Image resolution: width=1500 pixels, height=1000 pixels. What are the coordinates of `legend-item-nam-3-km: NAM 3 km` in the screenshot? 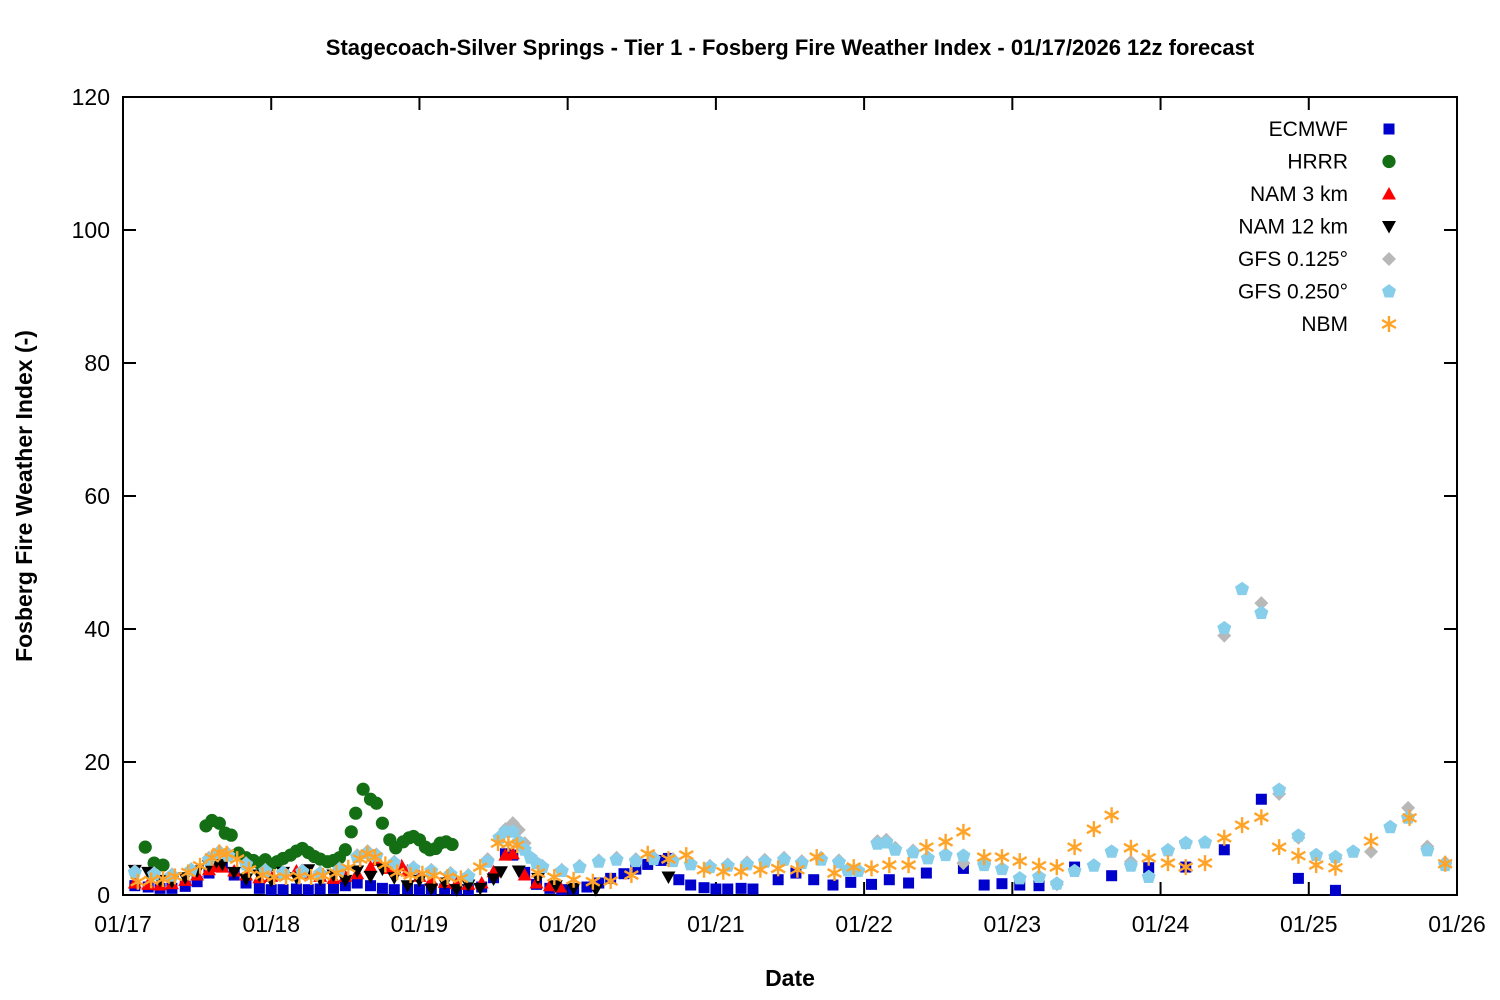 It's located at (1323, 194).